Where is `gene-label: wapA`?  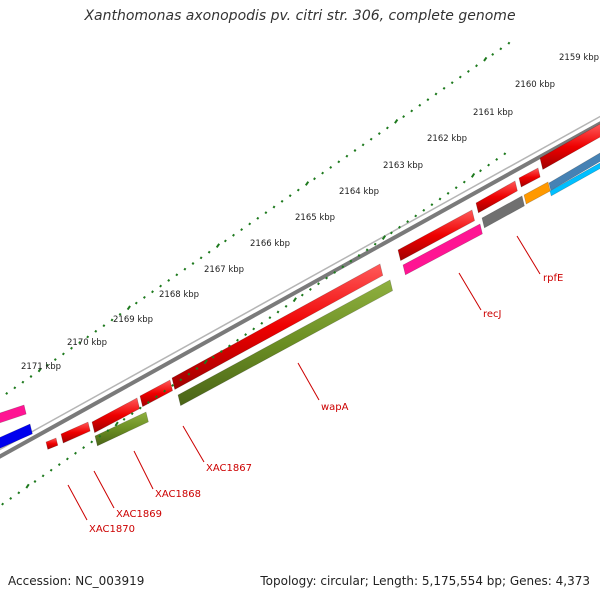
gene-label: wapA is located at coordinates (335, 407).